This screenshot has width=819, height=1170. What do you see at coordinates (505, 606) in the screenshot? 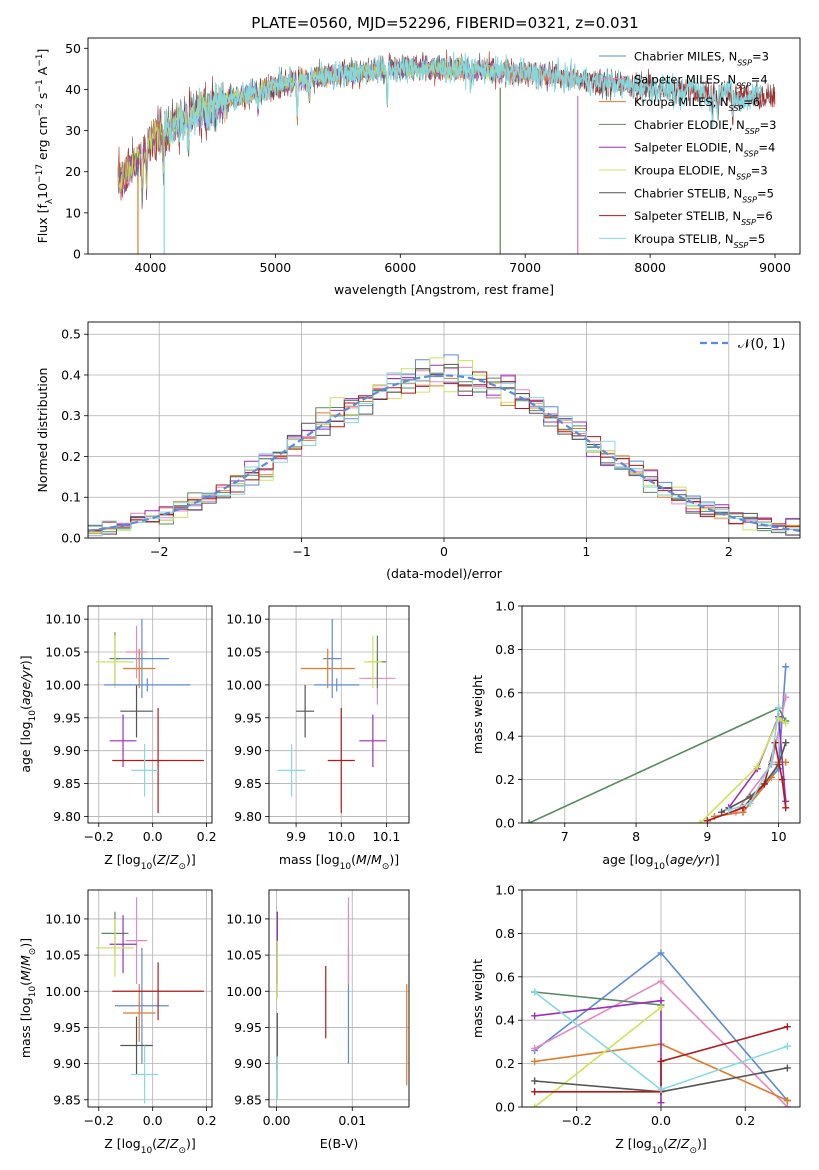
I see `y-tick-label: 1.0` at bounding box center [505, 606].